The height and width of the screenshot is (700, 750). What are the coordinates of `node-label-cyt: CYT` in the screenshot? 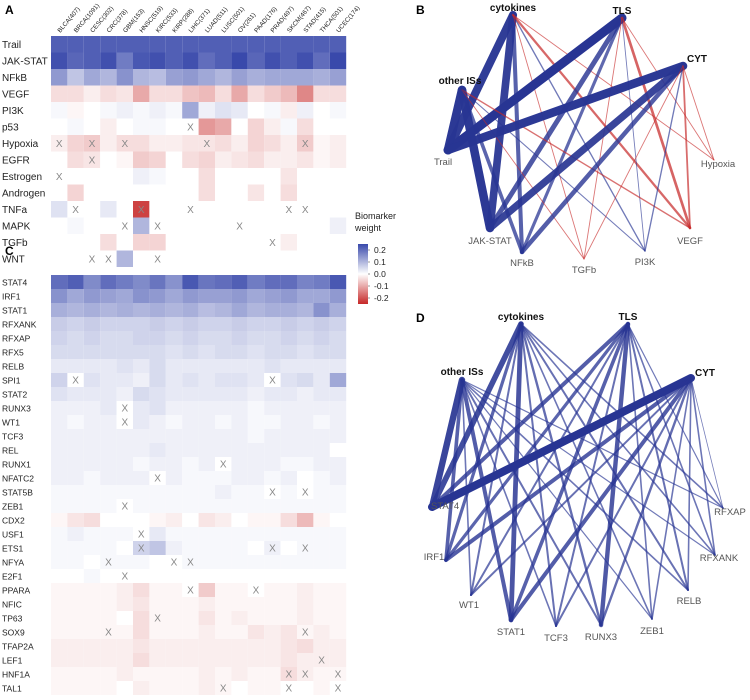 It's located at (705, 373).